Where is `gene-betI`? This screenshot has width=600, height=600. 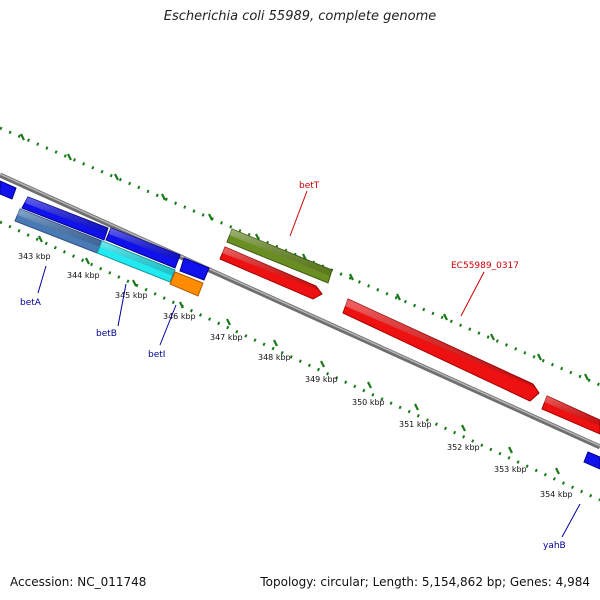
gene-betI is located at coordinates (186, 284).